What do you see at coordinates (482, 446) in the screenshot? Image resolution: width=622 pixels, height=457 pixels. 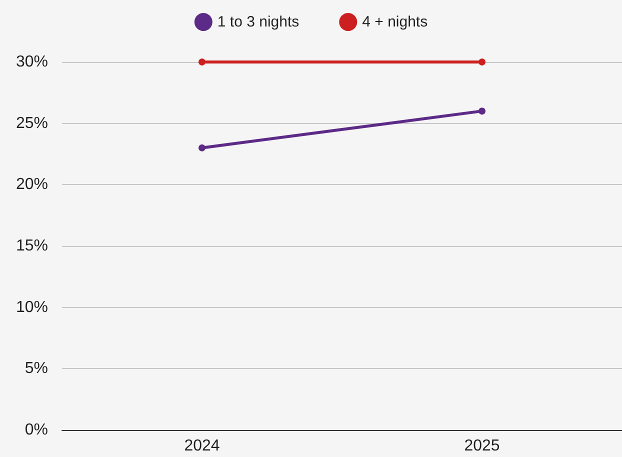 I see `x-tick-label: 2025` at bounding box center [482, 446].